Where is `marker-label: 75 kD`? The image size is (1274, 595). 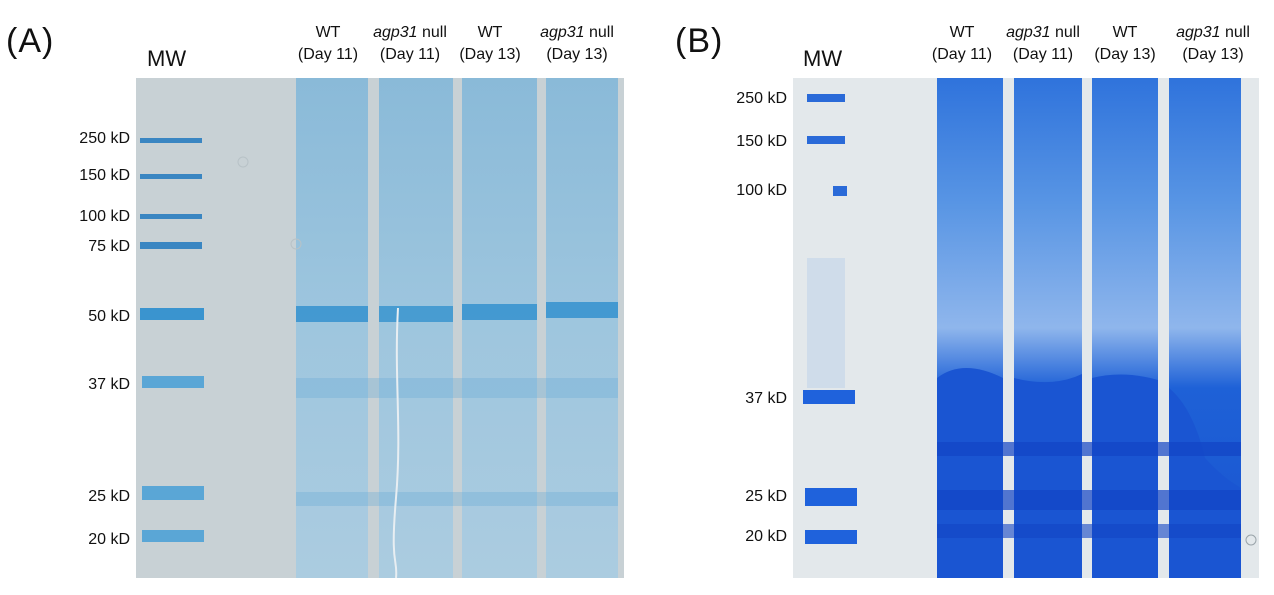 marker-label: 75 kD is located at coordinates (109, 246).